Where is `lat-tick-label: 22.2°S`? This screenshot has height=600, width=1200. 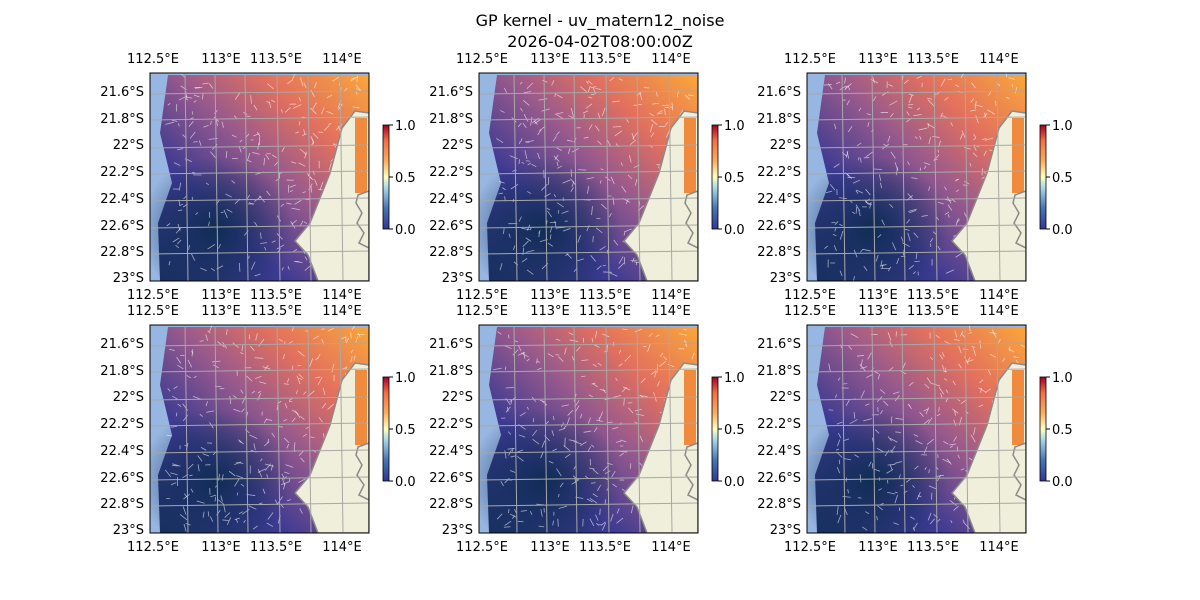 lat-tick-label: 22.2°S is located at coordinates (779, 424).